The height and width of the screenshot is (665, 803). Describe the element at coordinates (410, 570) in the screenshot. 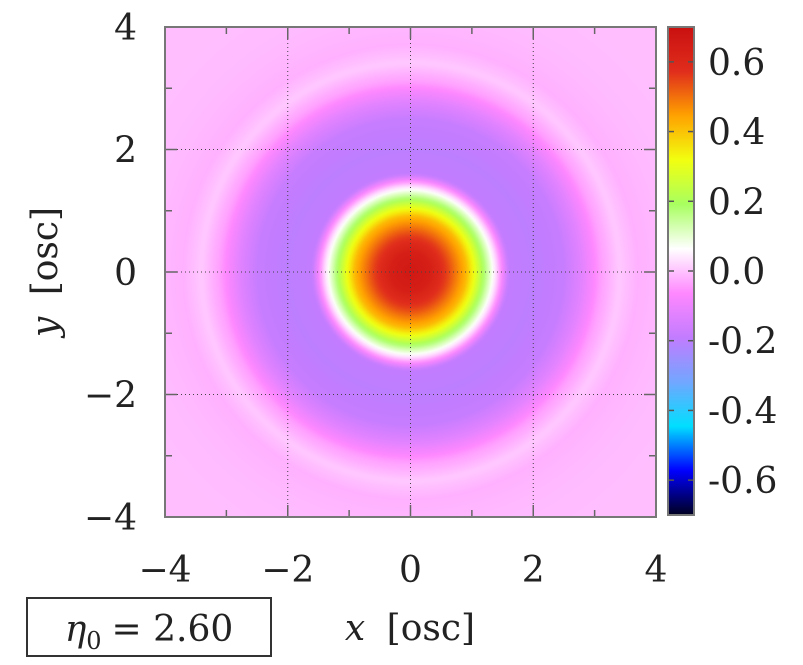

I see `x-tick-label: 0` at that location.